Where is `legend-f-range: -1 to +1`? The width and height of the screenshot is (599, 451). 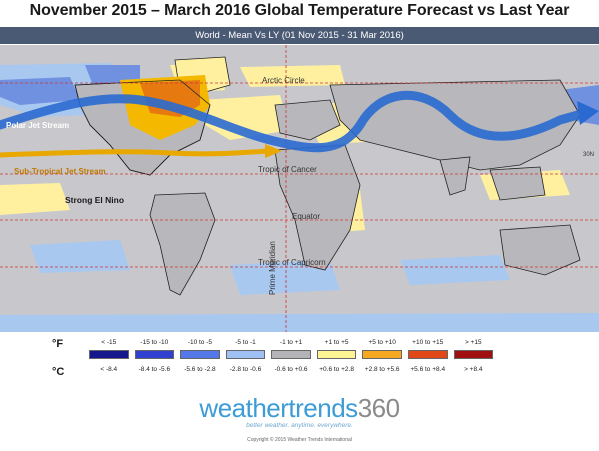 legend-f-range: -1 to +1 is located at coordinates (291, 342).